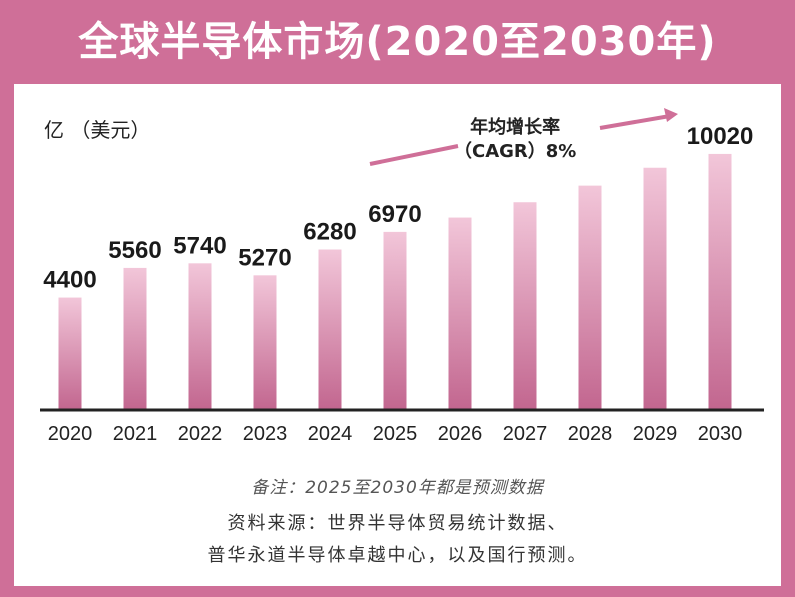  I want to click on data-label: 6280, so click(329, 232).